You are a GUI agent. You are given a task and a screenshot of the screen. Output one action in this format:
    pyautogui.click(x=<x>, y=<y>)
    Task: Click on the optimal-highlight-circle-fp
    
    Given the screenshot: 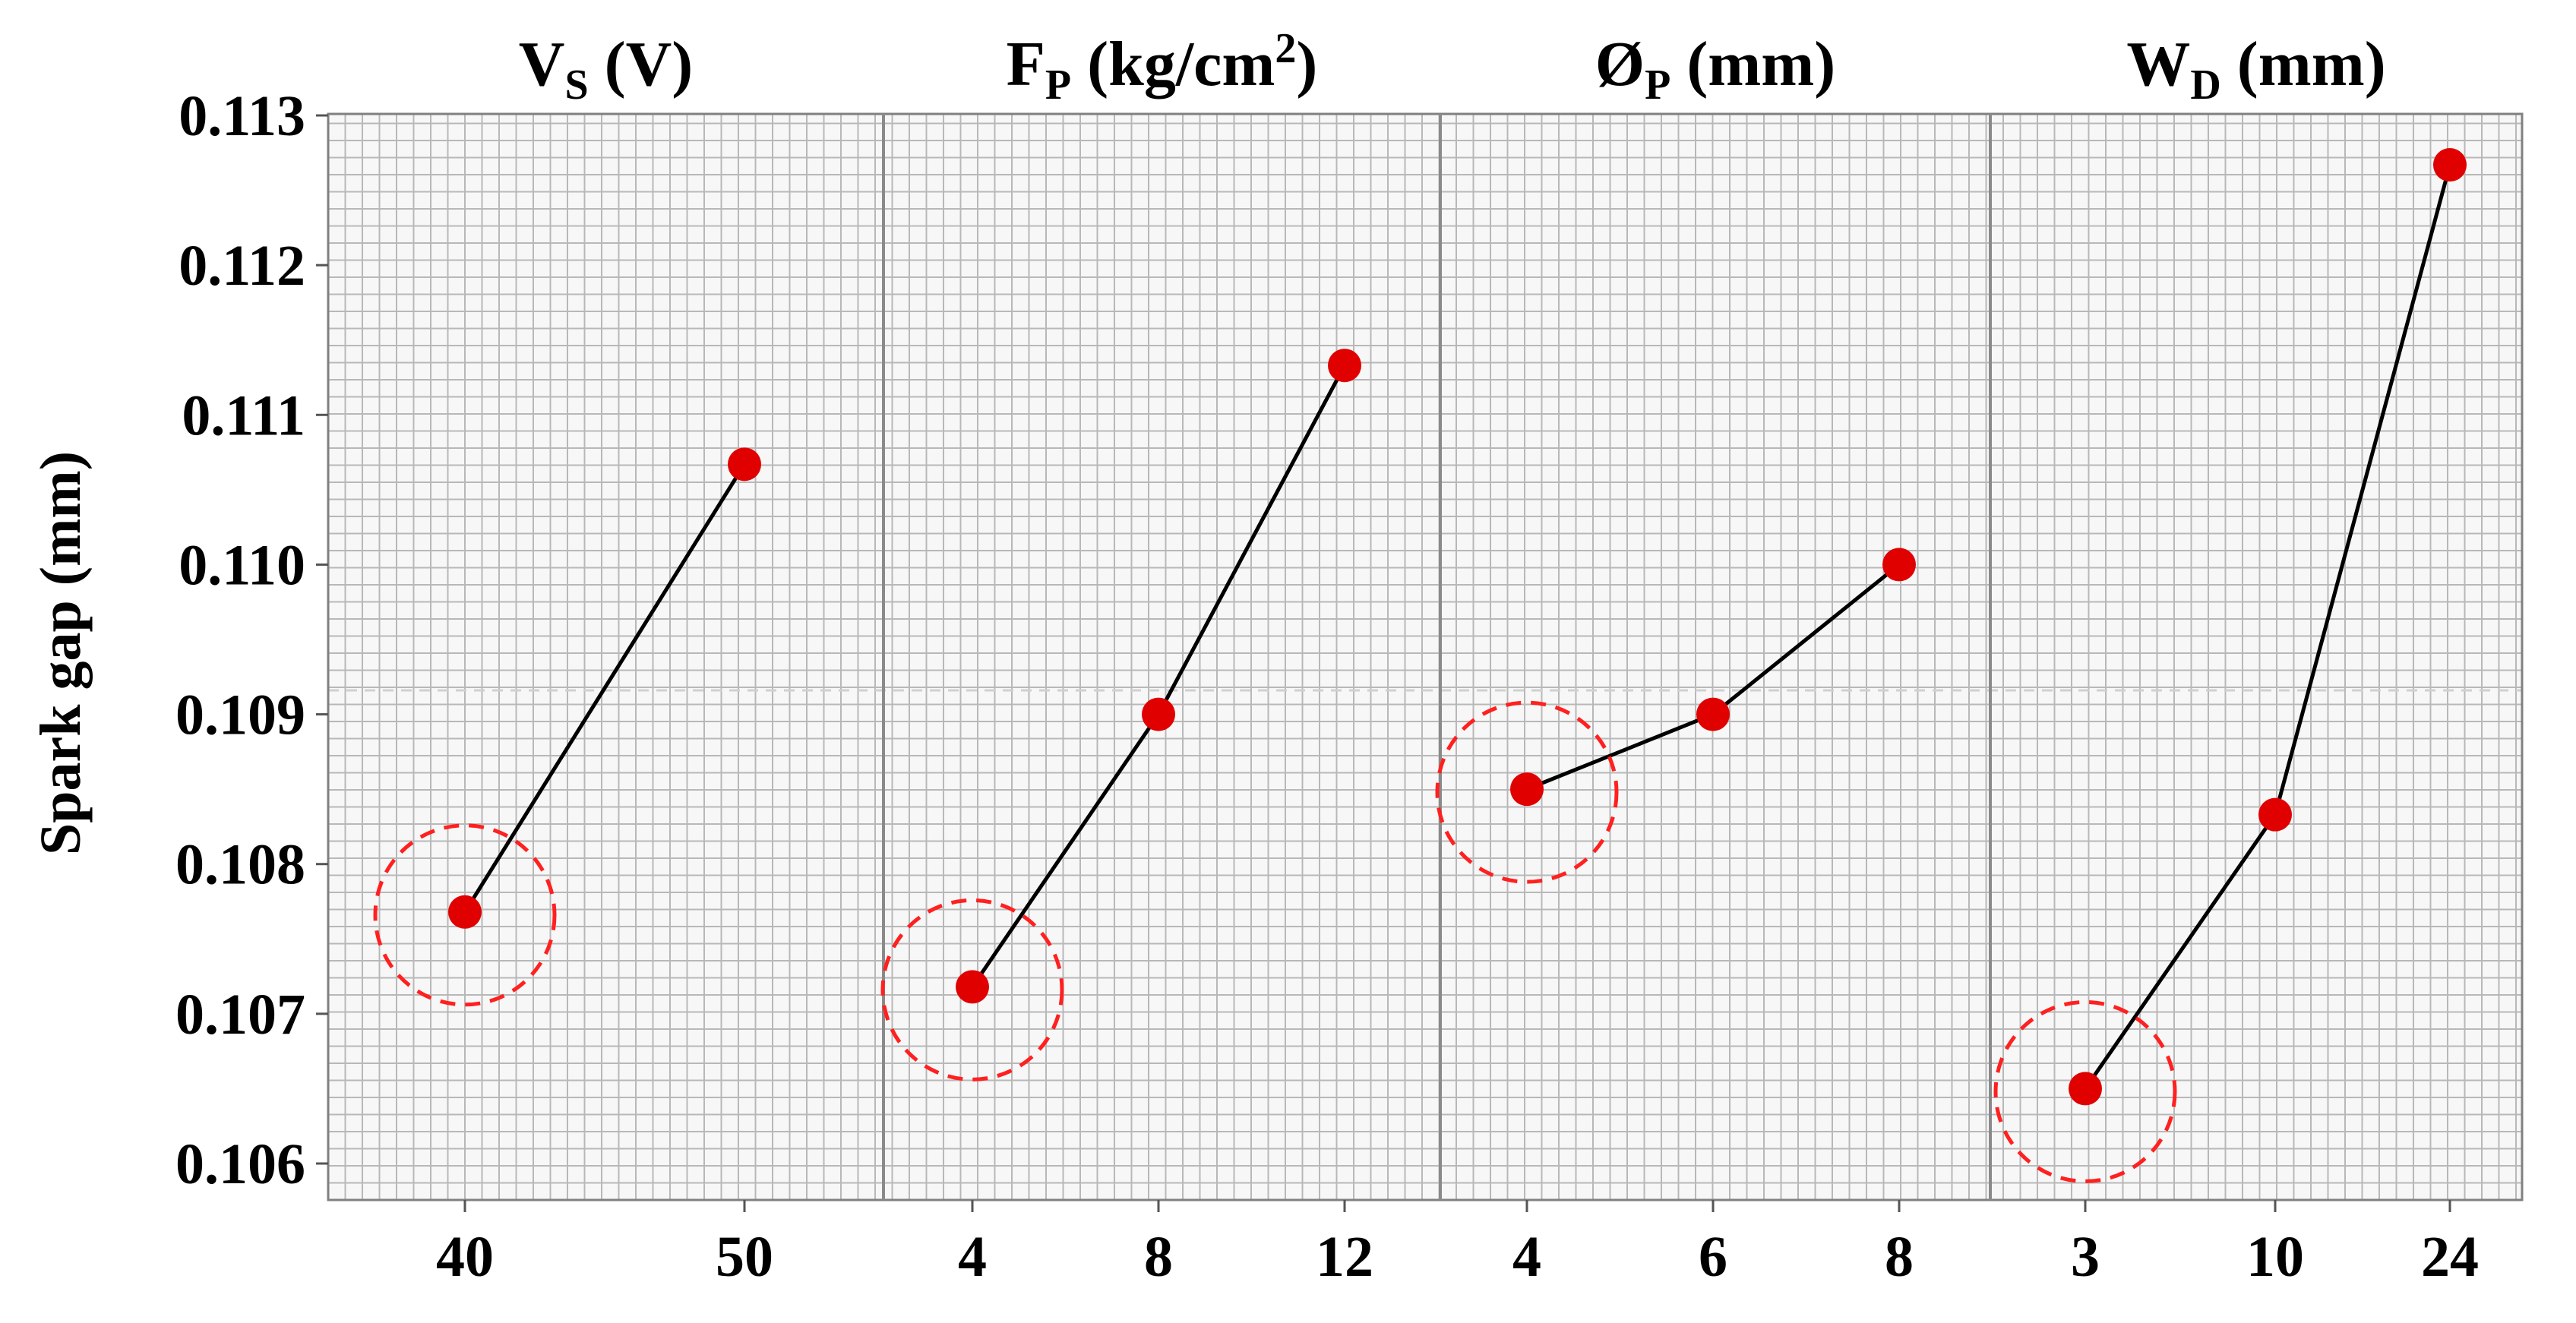 What is the action you would take?
    pyautogui.click(x=972, y=989)
    